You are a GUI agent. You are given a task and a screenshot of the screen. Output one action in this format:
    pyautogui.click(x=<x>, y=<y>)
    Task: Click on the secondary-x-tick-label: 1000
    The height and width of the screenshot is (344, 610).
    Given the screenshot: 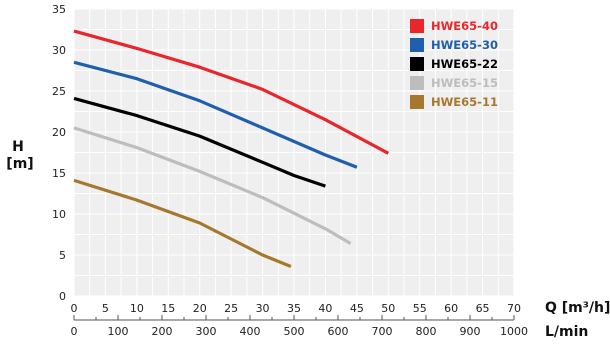 What is the action you would take?
    pyautogui.click(x=514, y=331)
    